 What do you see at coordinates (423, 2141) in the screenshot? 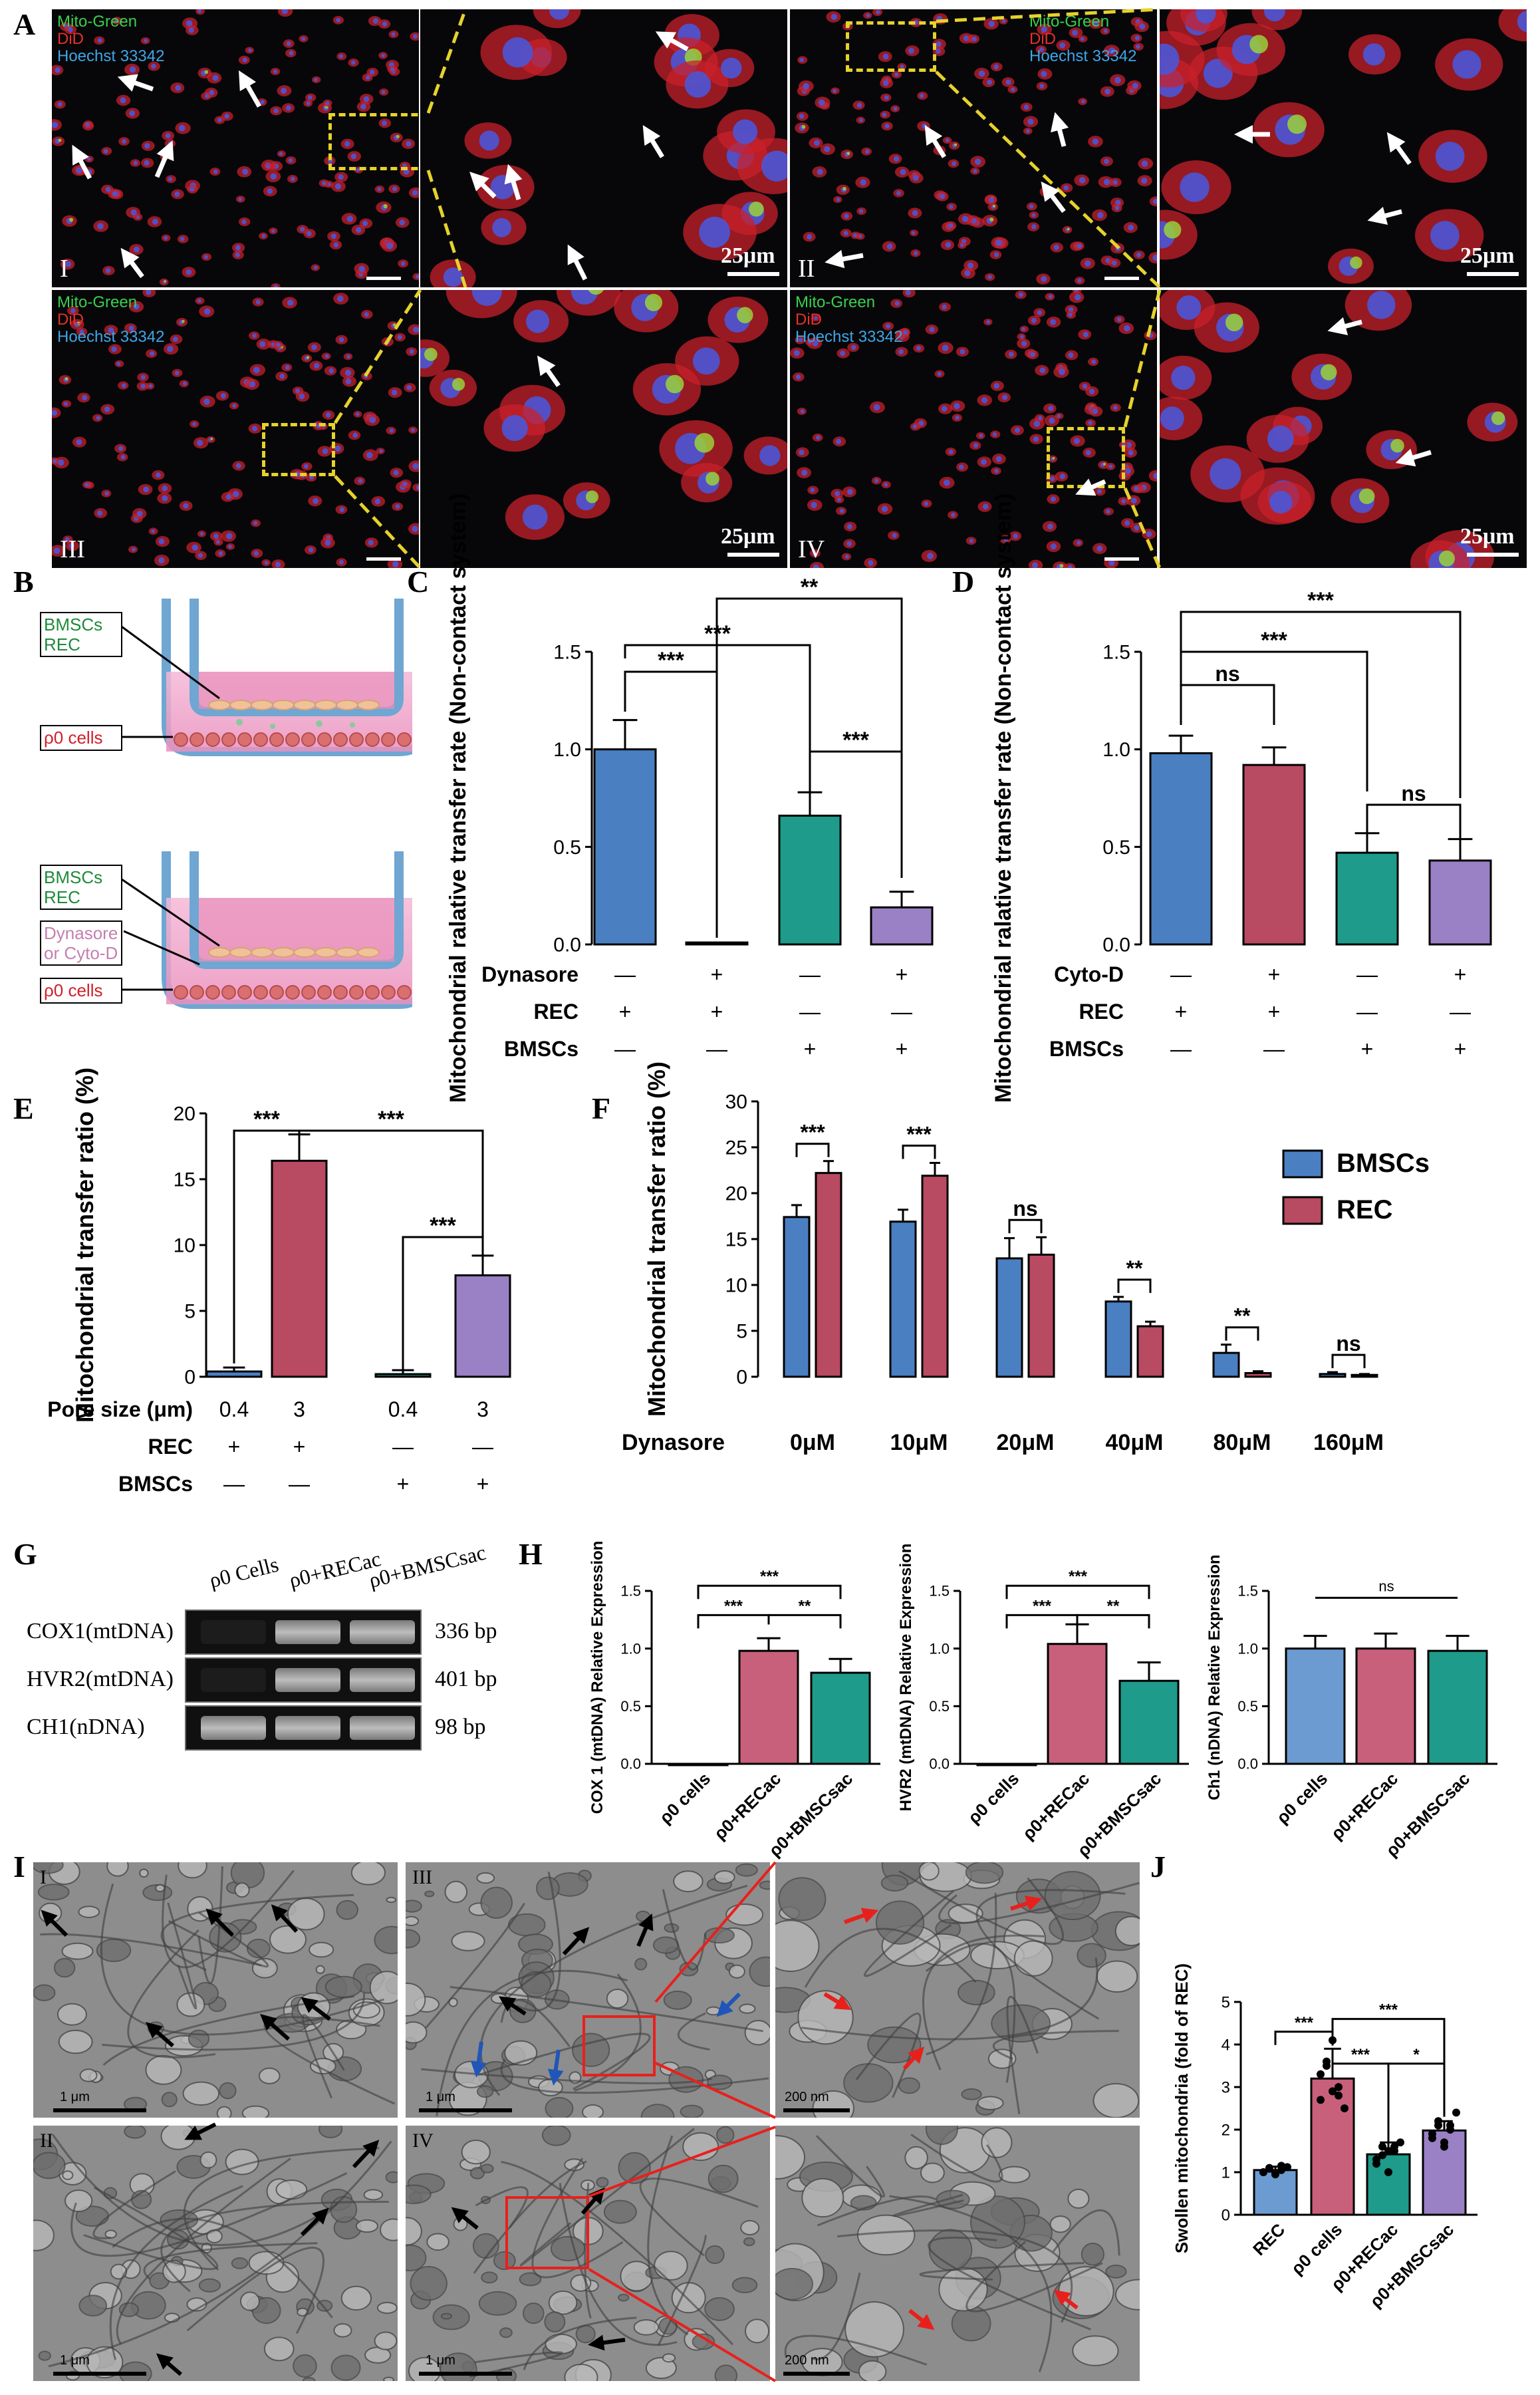
I see `em-label-iv: IV` at bounding box center [423, 2141].